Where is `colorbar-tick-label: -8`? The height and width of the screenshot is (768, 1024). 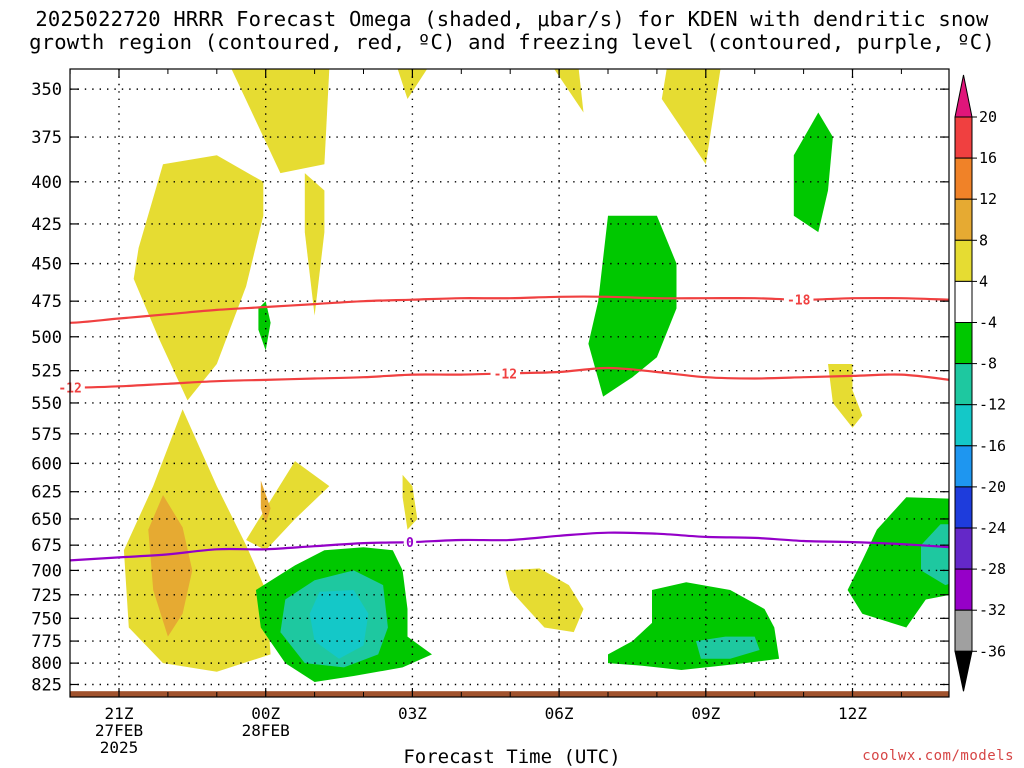 colorbar-tick-label: -8 is located at coordinates (988, 364).